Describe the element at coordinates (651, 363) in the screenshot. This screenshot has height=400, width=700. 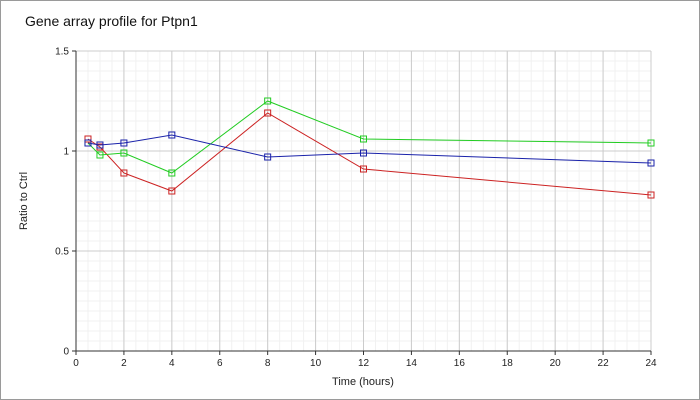
I see `x-tick-label: 24` at that location.